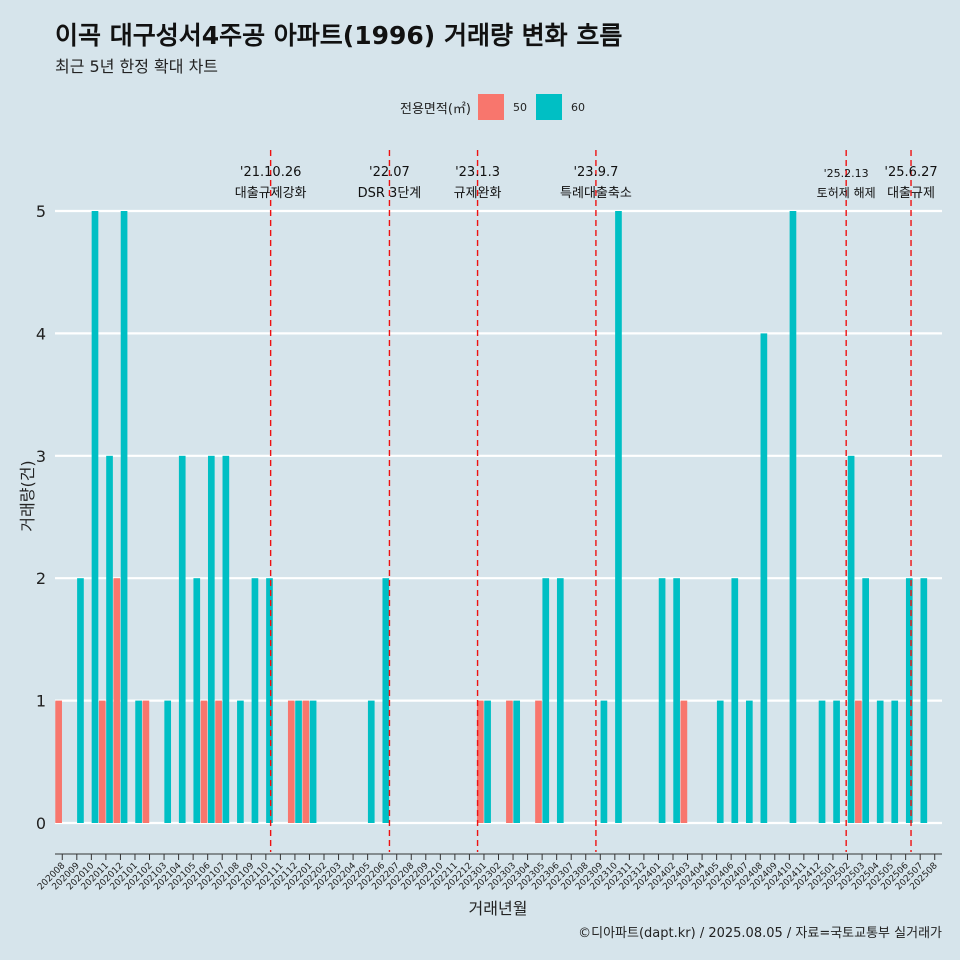  I want to click on event-text-label: 규제완화, so click(478, 193).